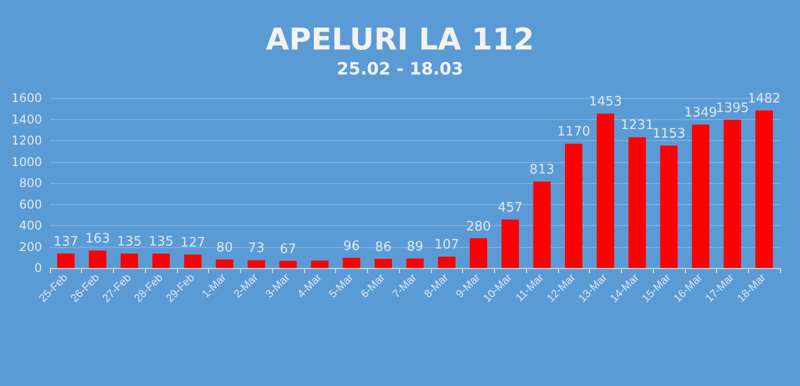  I want to click on data-label: 813, so click(542, 170).